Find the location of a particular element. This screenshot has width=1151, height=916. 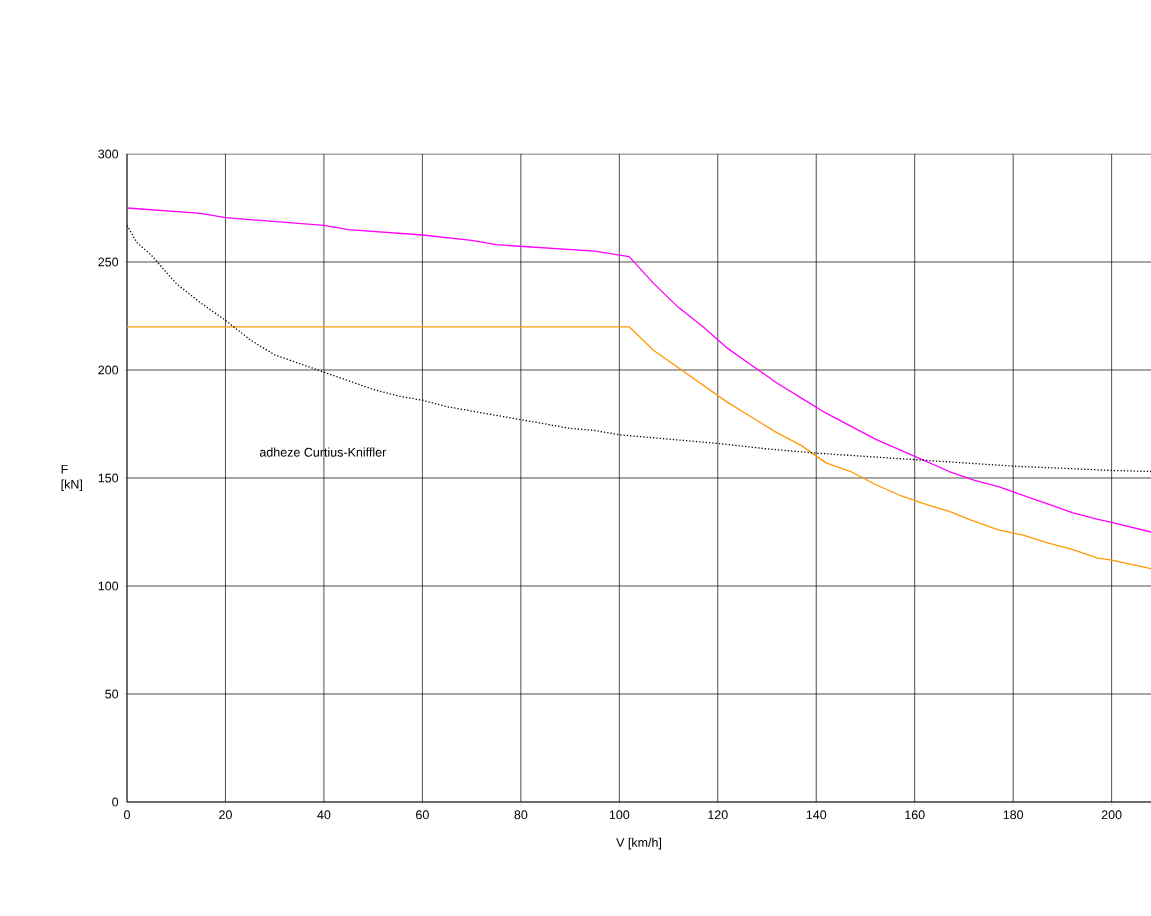

x-tick-label: 80 is located at coordinates (521, 815).